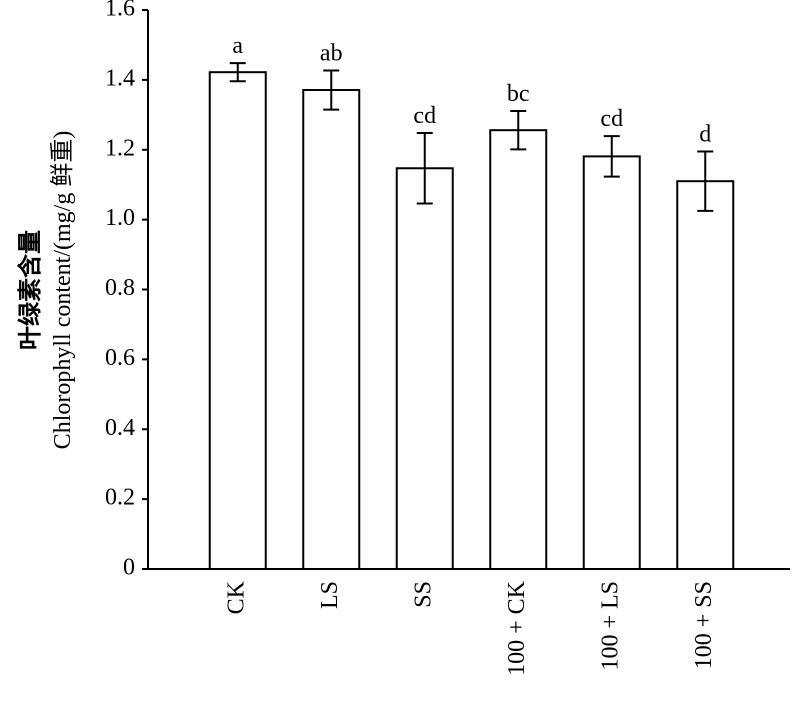 This screenshot has width=800, height=701. Describe the element at coordinates (610, 626) in the screenshot. I see `x-tick-label: 100 + LS` at that location.